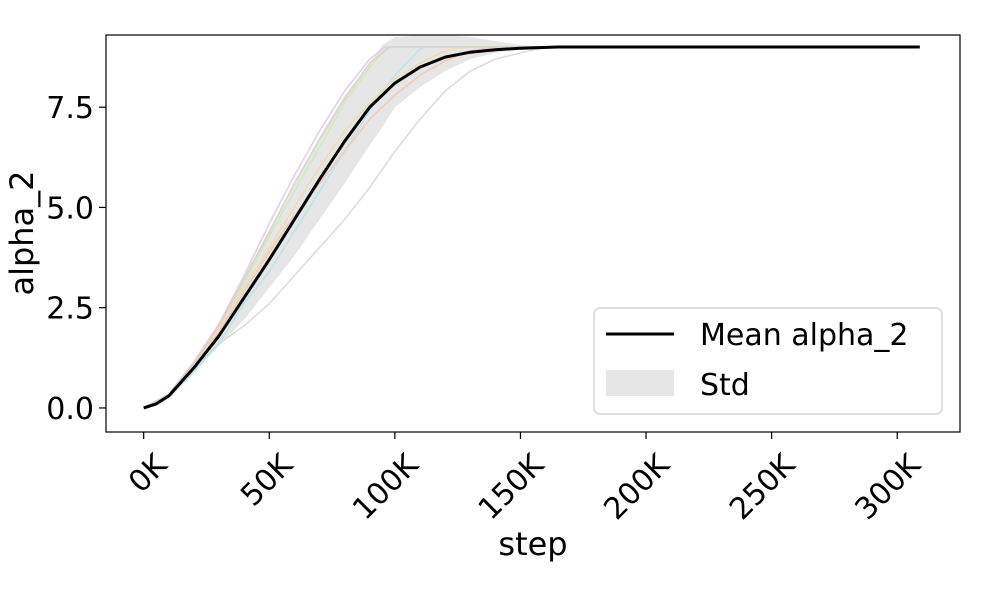 The width and height of the screenshot is (996, 598). What do you see at coordinates (763, 487) in the screenshot?
I see `x-tick-label: 250K` at bounding box center [763, 487].